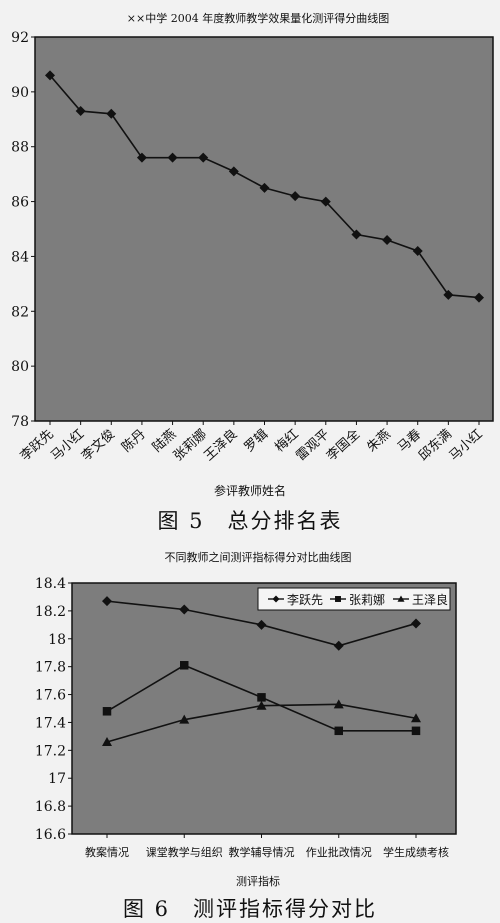  What do you see at coordinates (57, 779) in the screenshot?
I see `y-tick-label: 17` at bounding box center [57, 779].